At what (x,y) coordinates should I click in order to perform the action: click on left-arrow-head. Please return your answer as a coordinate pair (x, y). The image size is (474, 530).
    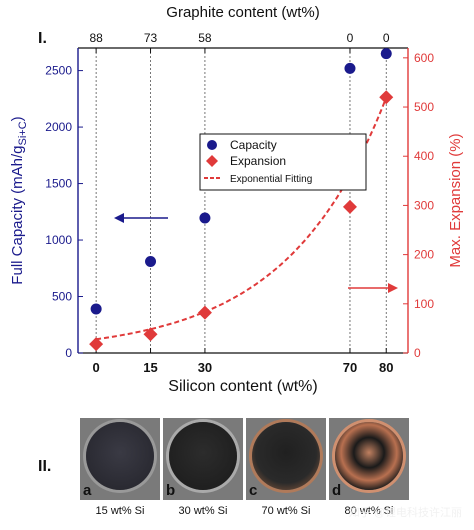
    Looking at the image, I should click on (119, 218).